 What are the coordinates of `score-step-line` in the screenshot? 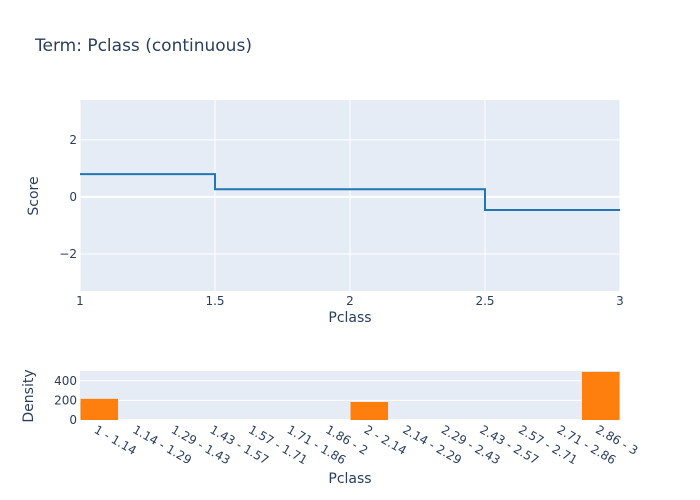 It's located at (350, 192).